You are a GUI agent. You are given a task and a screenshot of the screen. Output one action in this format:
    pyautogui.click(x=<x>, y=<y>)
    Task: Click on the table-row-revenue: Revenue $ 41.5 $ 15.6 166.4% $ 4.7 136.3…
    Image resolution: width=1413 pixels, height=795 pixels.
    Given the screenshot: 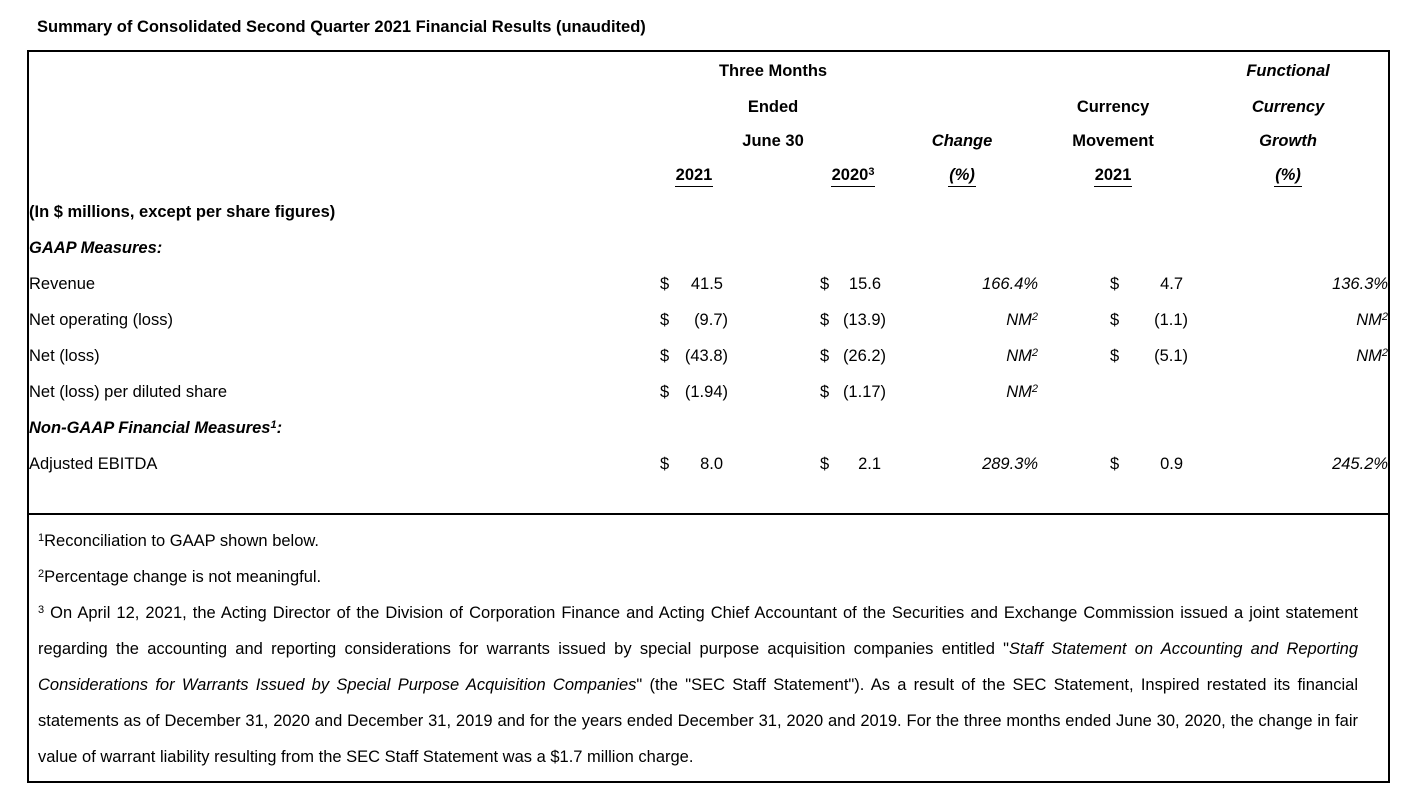 What is the action you would take?
    pyautogui.click(x=708, y=284)
    